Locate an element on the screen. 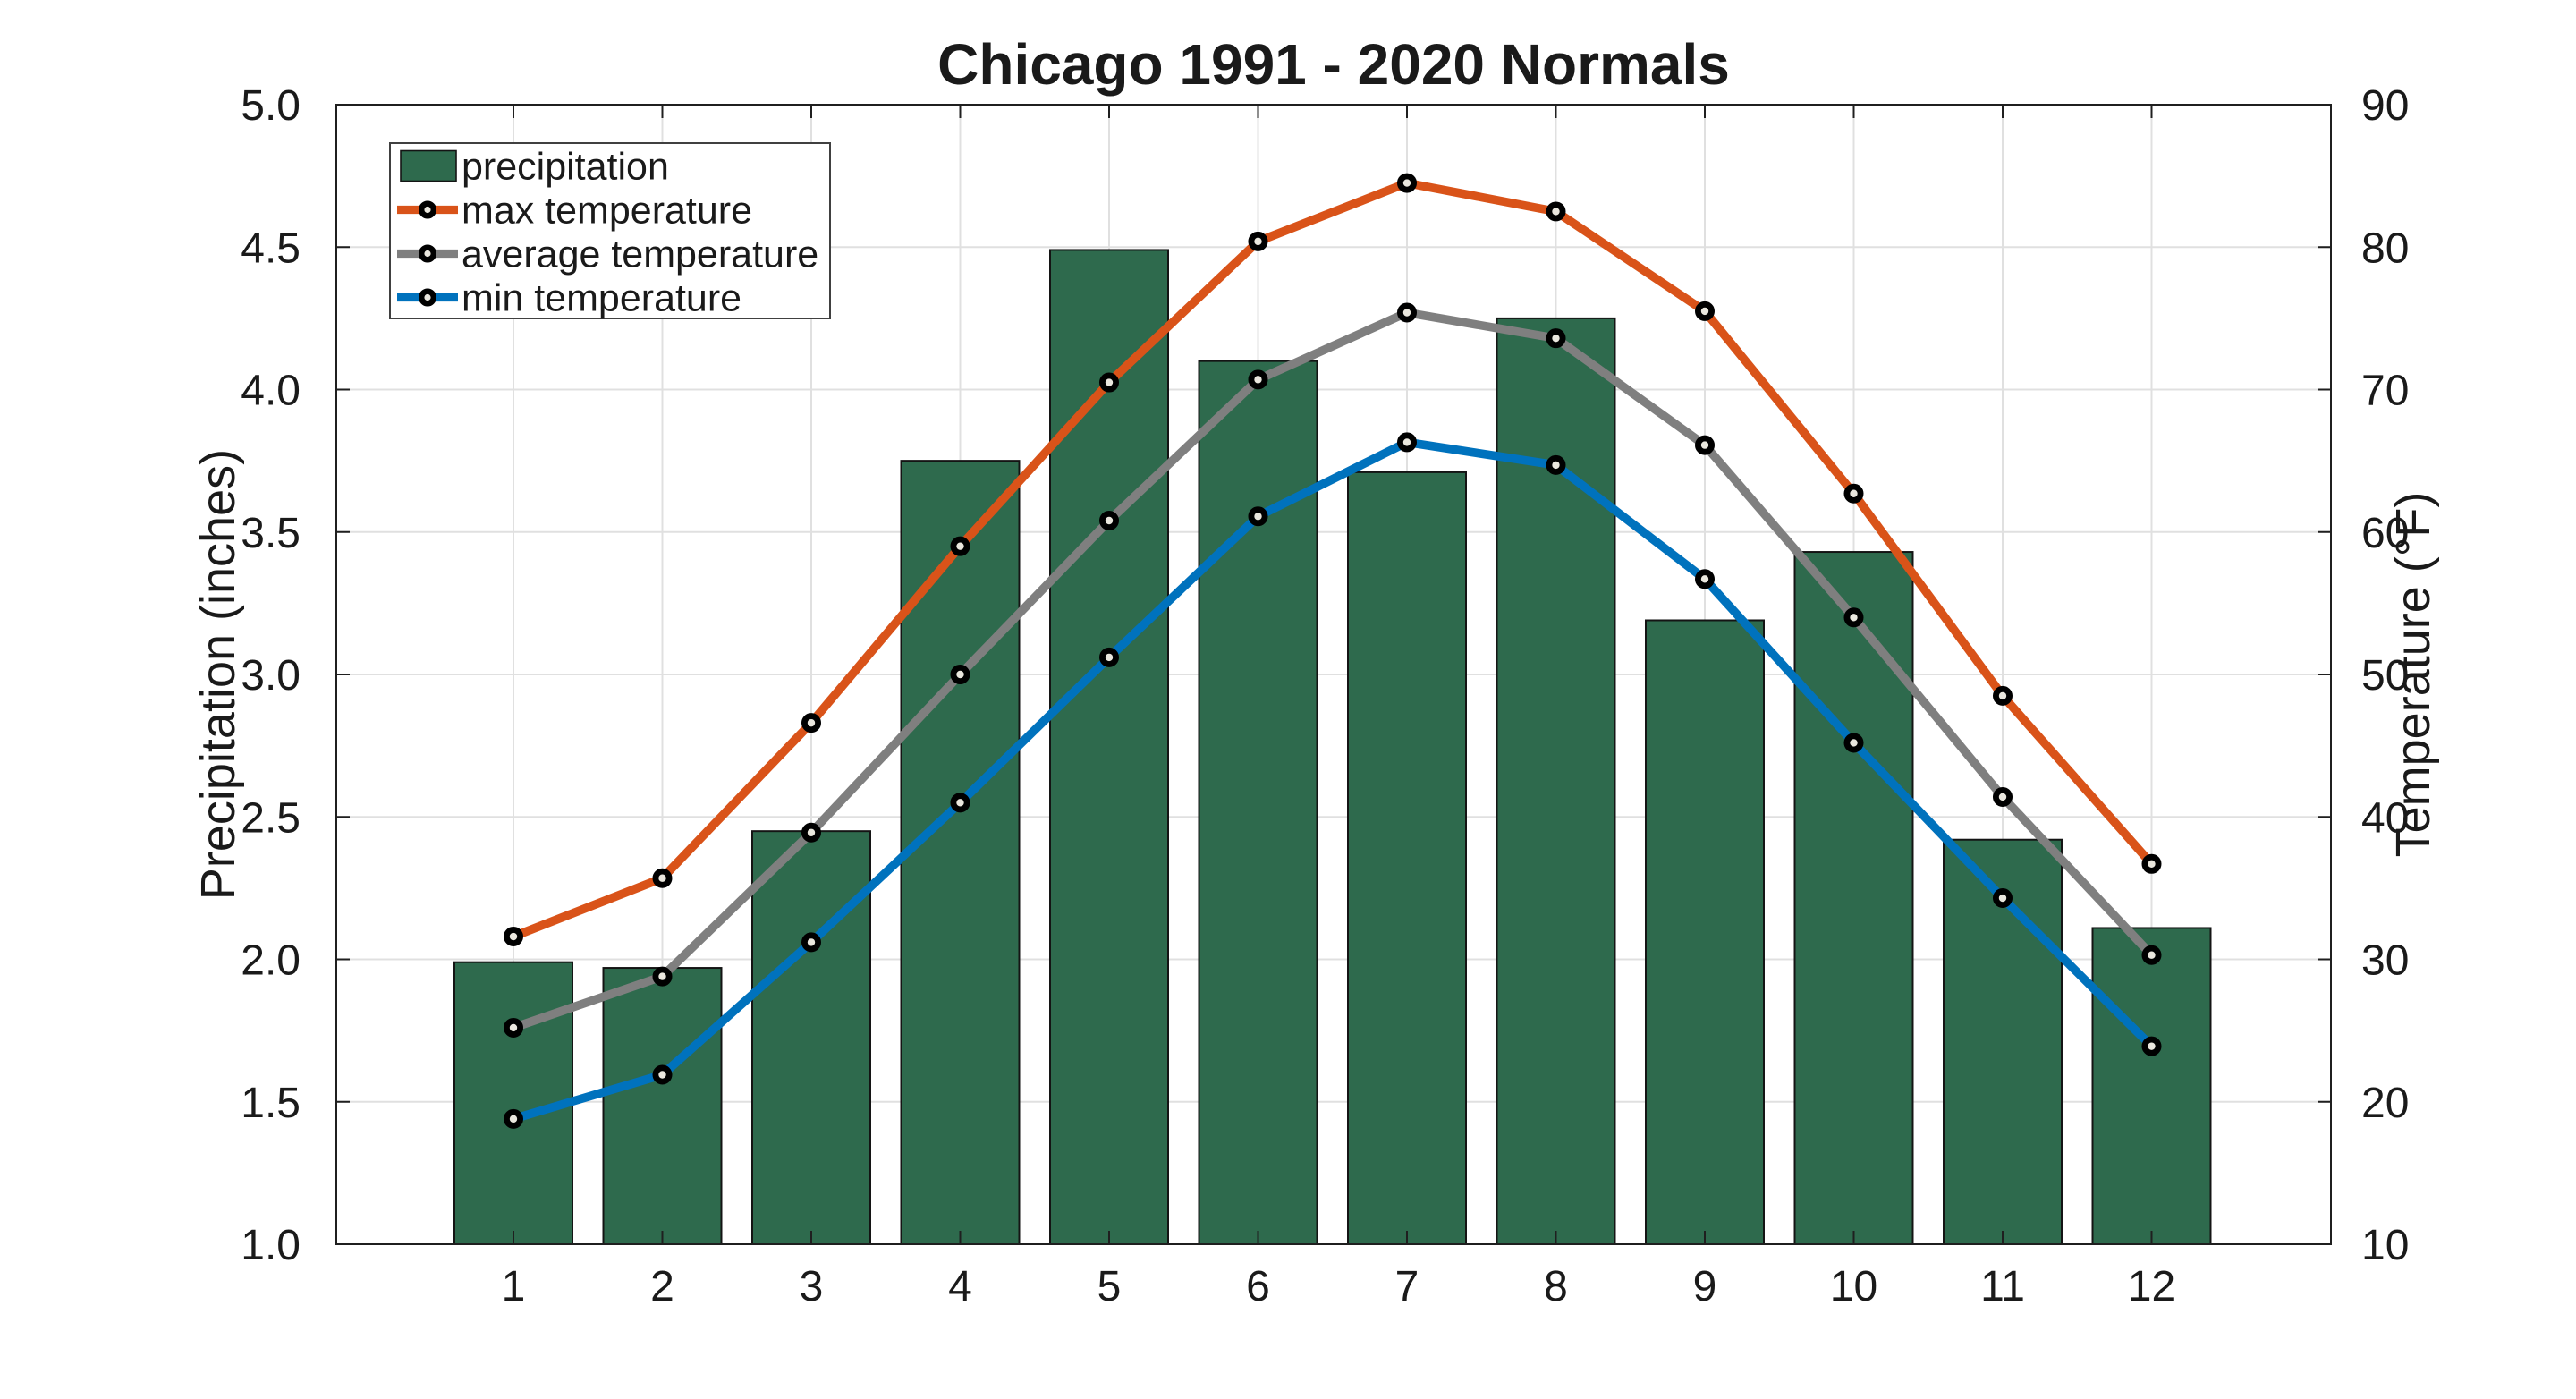  left-tick-label: 3.5 is located at coordinates (271, 533).